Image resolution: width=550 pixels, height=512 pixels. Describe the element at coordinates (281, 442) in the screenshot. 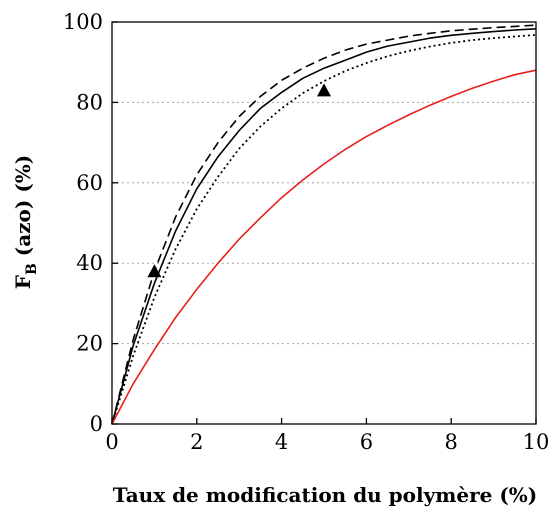

I see `x-tick-label: 4` at that location.